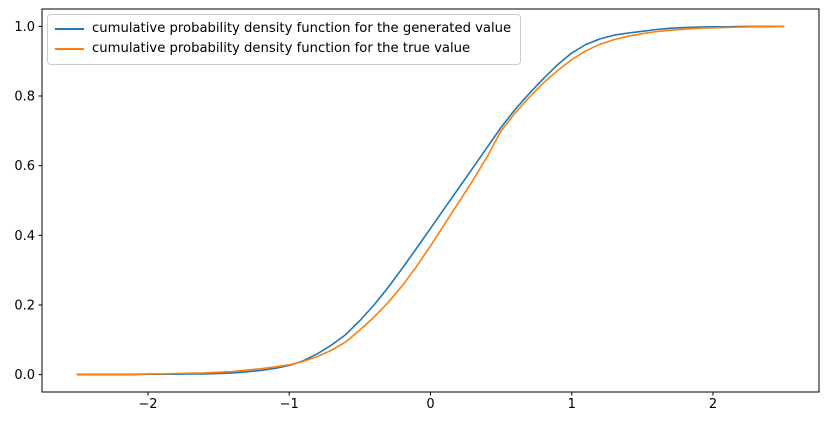 The image size is (826, 428). What do you see at coordinates (24, 166) in the screenshot?
I see `y-tick-label: 0.6` at bounding box center [24, 166].